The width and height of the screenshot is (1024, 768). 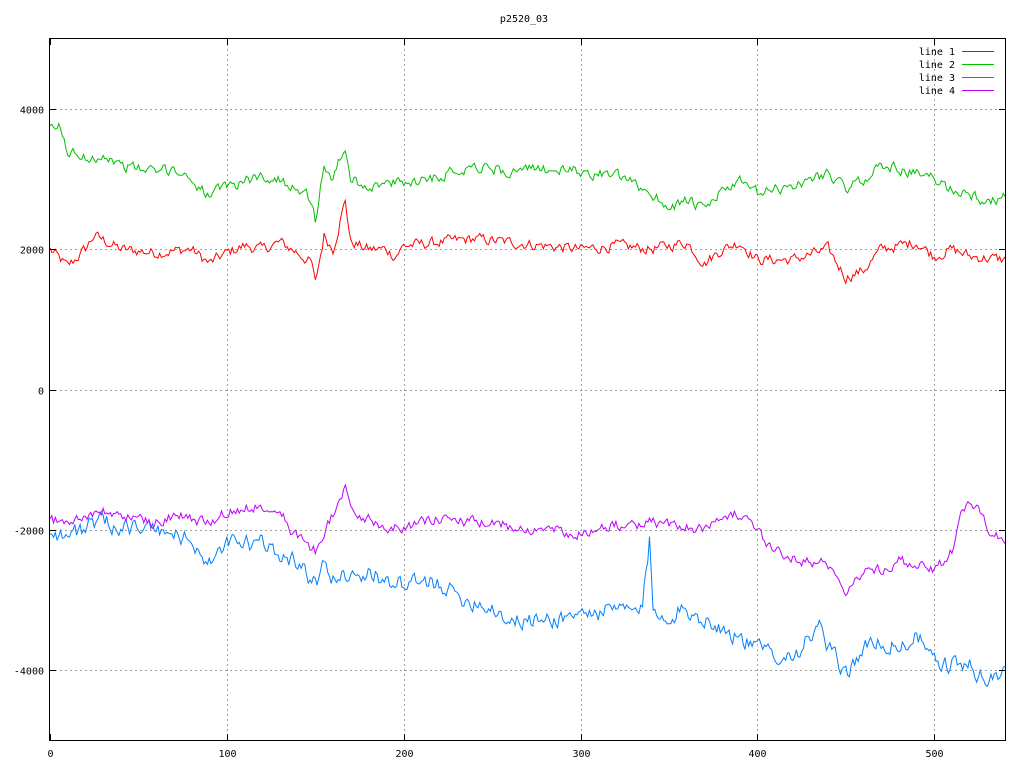 I want to click on y-tick-label: 2000, so click(x=32, y=251).